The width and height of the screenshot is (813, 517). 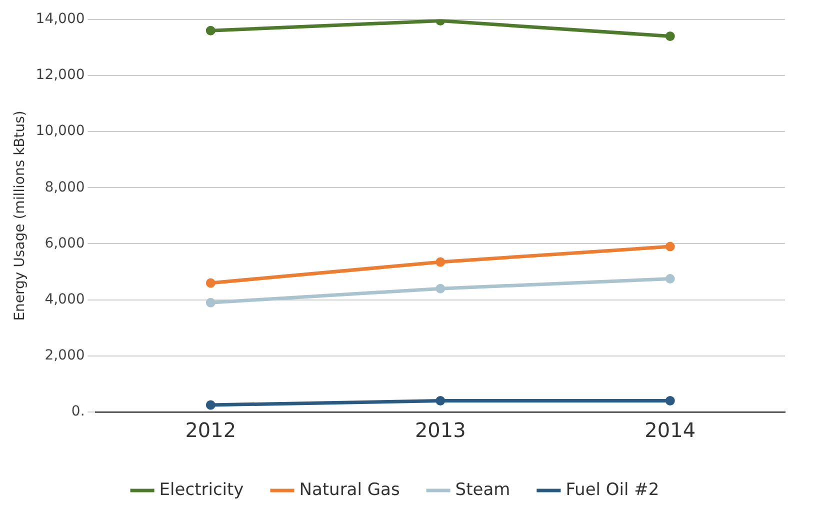 I want to click on x-tick-label: 2012, so click(x=210, y=430).